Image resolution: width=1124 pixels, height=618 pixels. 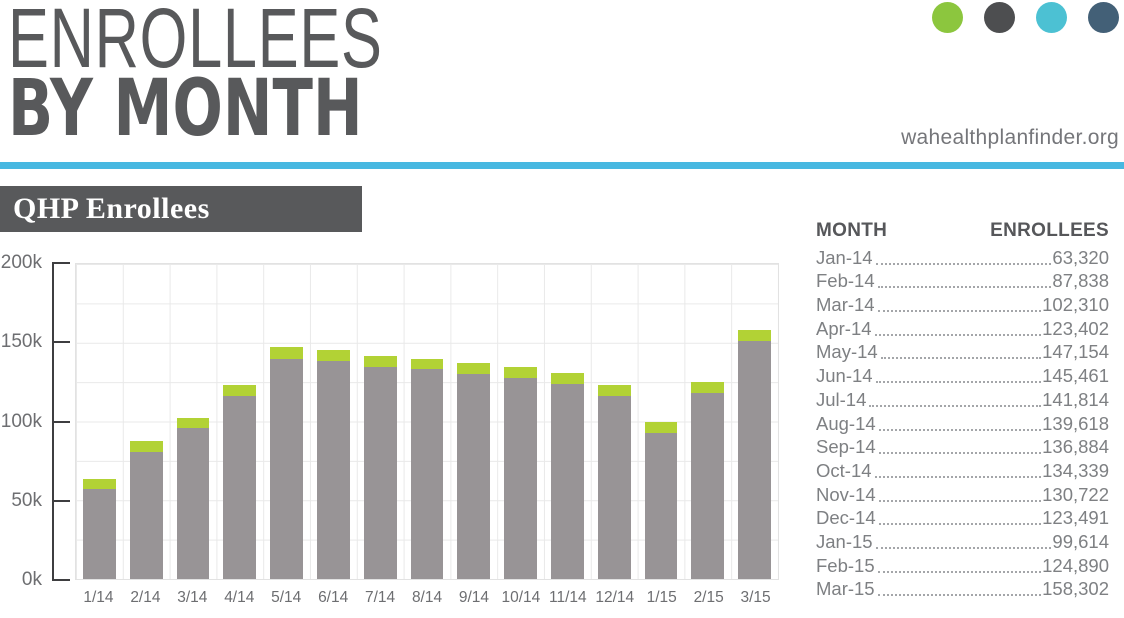 What do you see at coordinates (845, 589) in the screenshot?
I see `month-cell: Mar-15` at bounding box center [845, 589].